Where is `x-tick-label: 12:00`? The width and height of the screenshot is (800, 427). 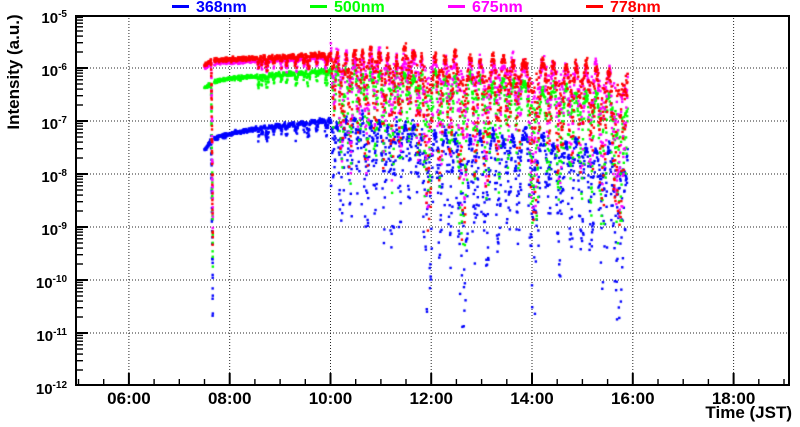 x-tick-label: 12:00 is located at coordinates (431, 398).